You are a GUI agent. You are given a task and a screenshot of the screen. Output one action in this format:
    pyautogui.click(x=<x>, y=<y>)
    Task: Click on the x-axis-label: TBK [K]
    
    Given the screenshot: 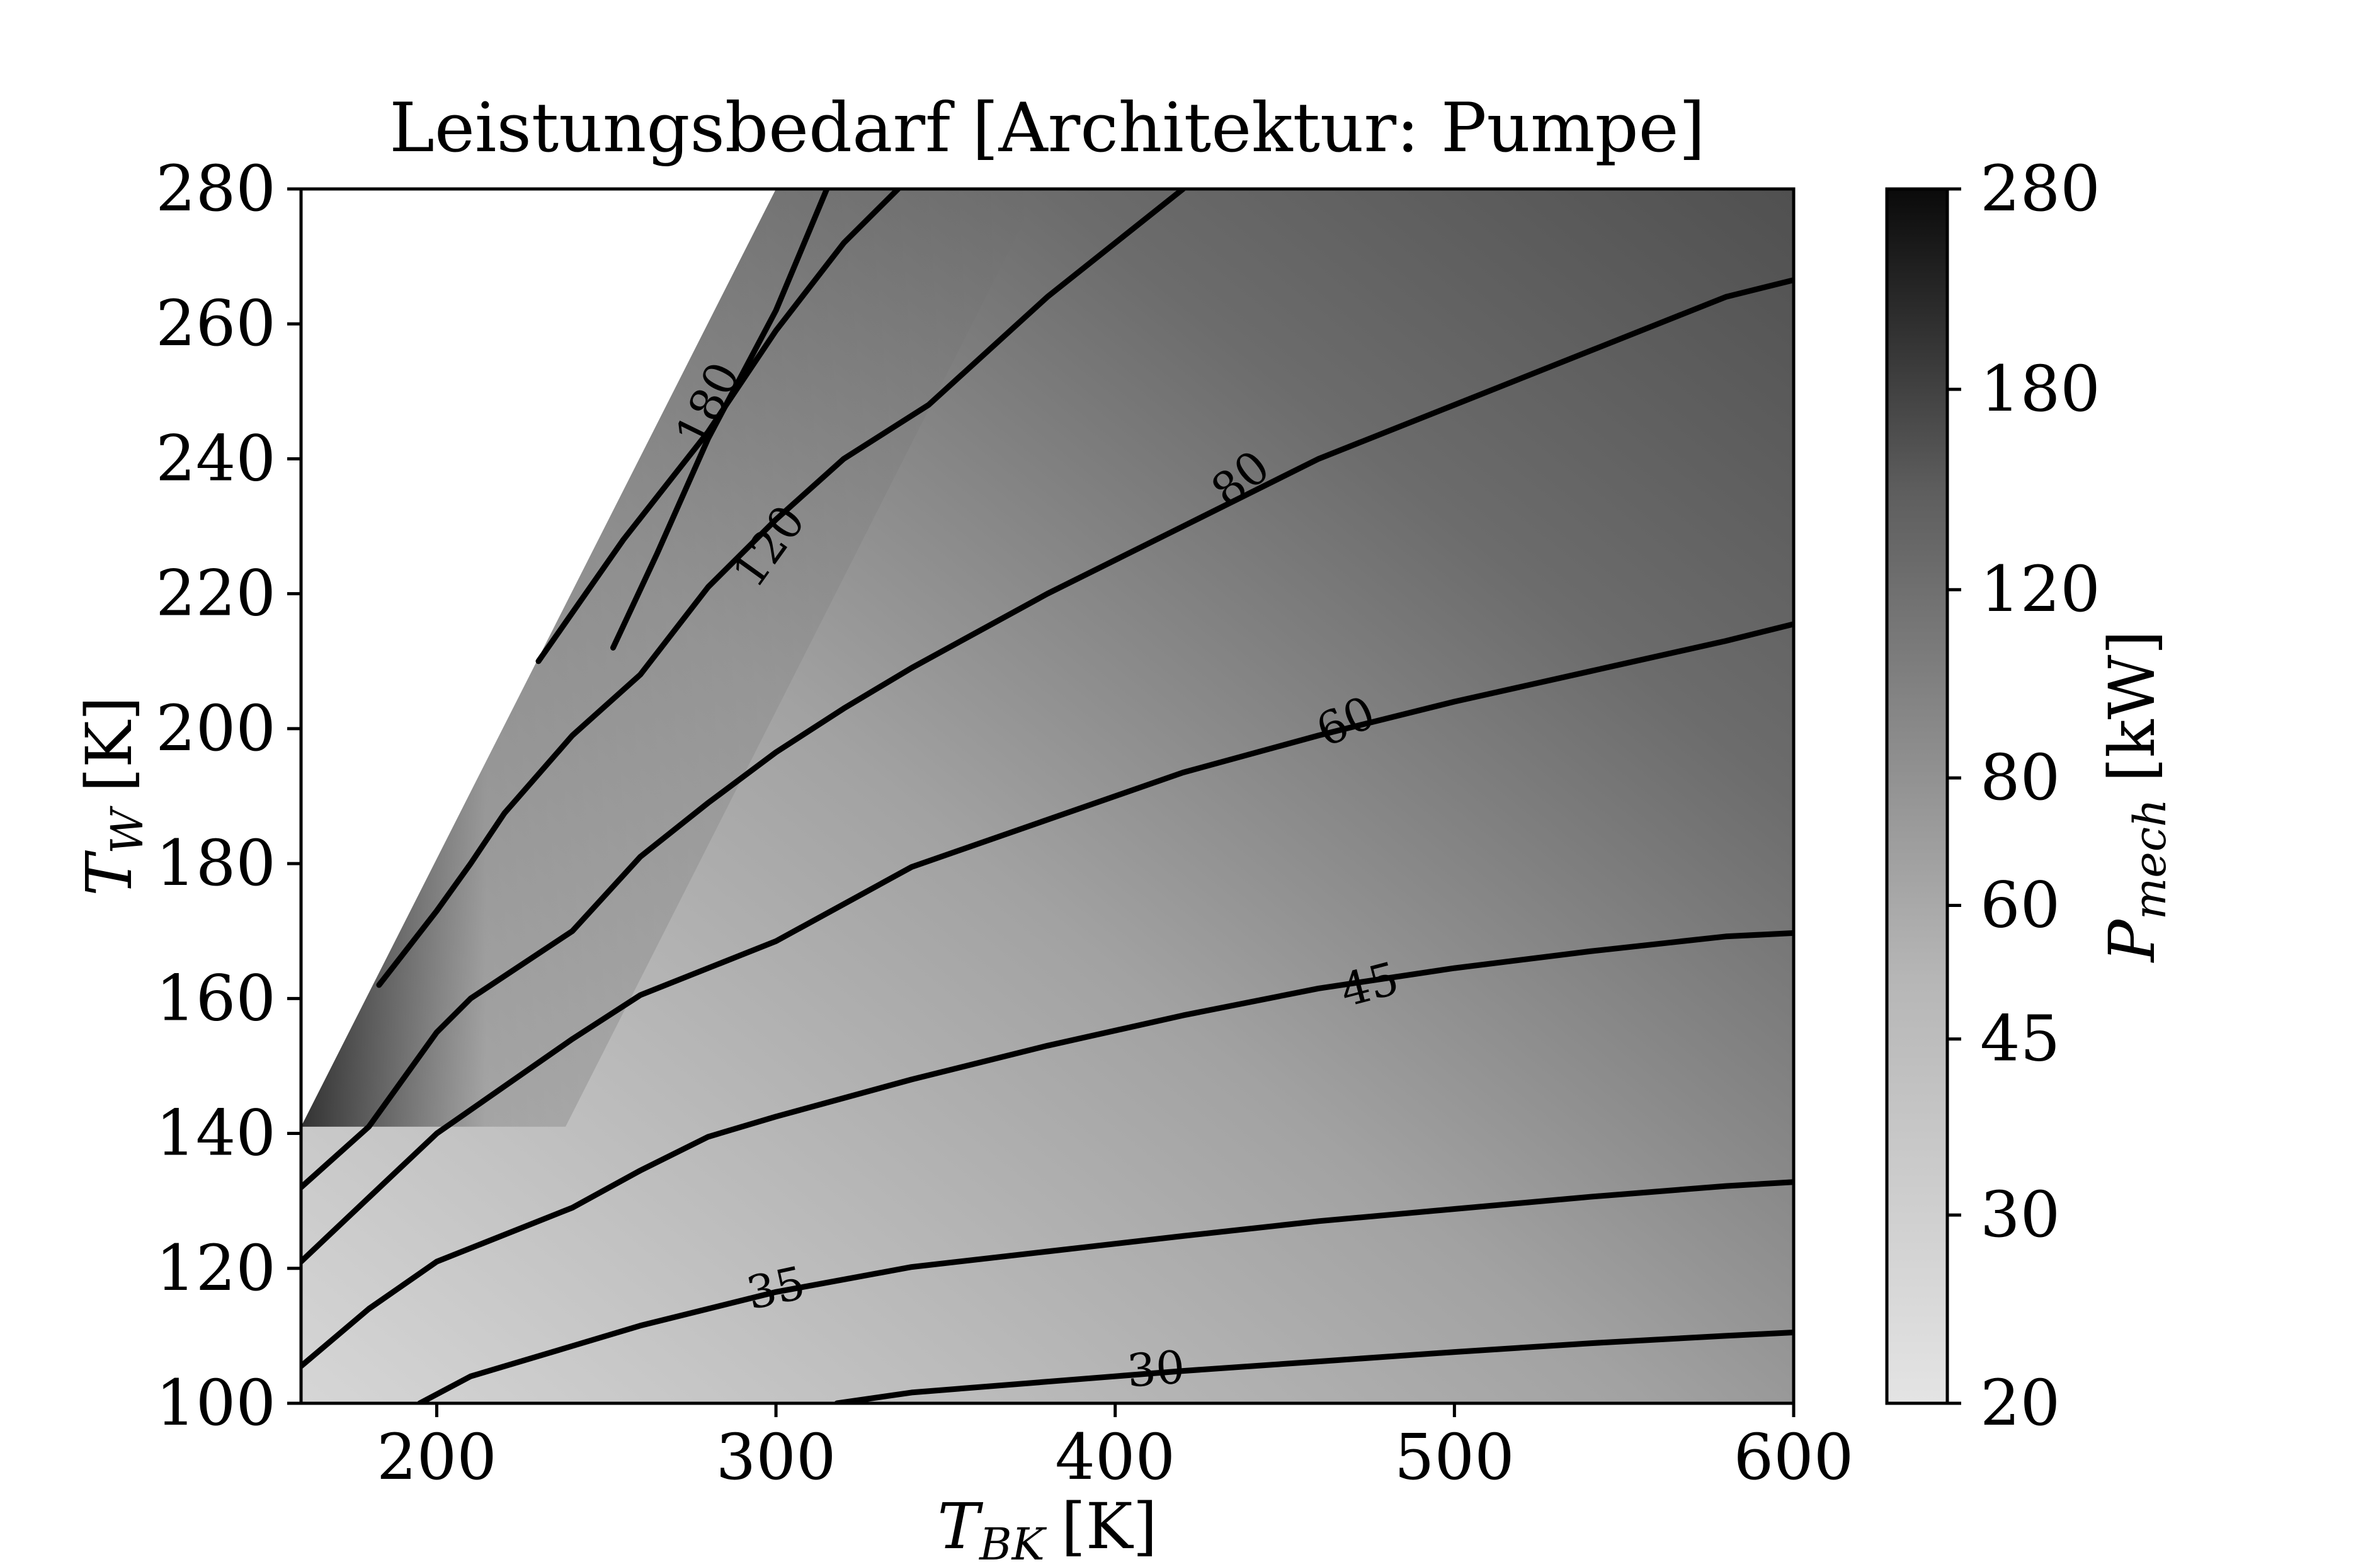 What is the action you would take?
    pyautogui.click(x=1047, y=1526)
    